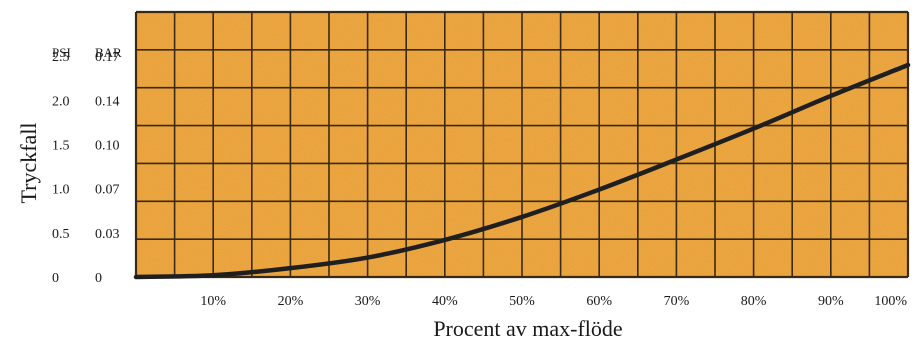 Image resolution: width=923 pixels, height=350 pixels. What do you see at coordinates (107, 101) in the screenshot?
I see `y-tick-label-bar: 0.14` at bounding box center [107, 101].